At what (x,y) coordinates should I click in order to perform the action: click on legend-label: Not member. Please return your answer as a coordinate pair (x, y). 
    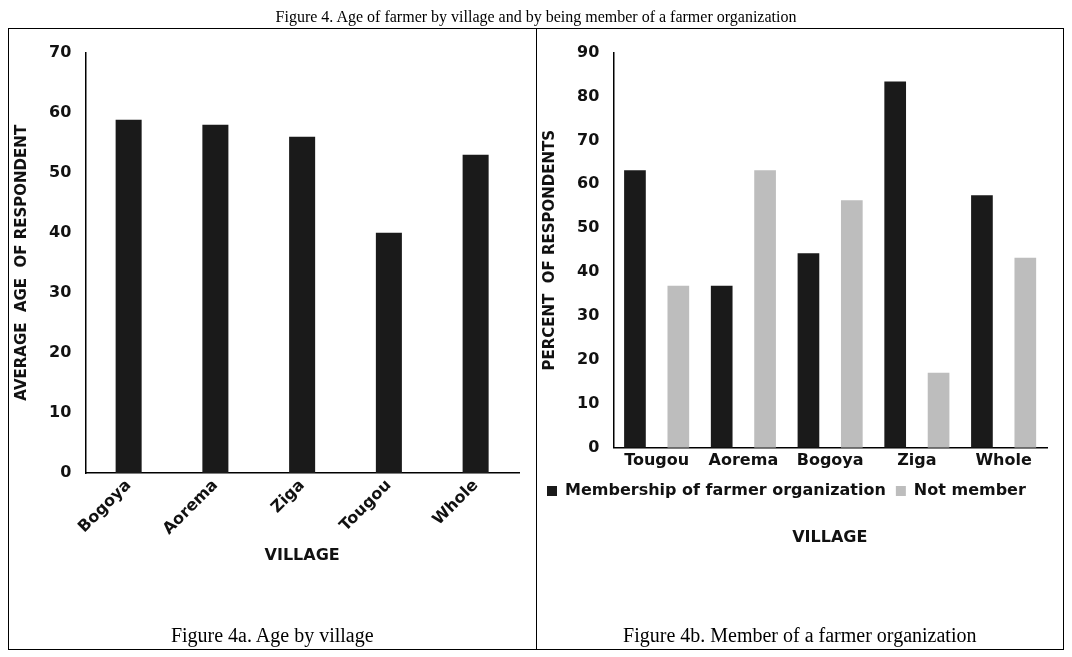
    Looking at the image, I should click on (969, 490).